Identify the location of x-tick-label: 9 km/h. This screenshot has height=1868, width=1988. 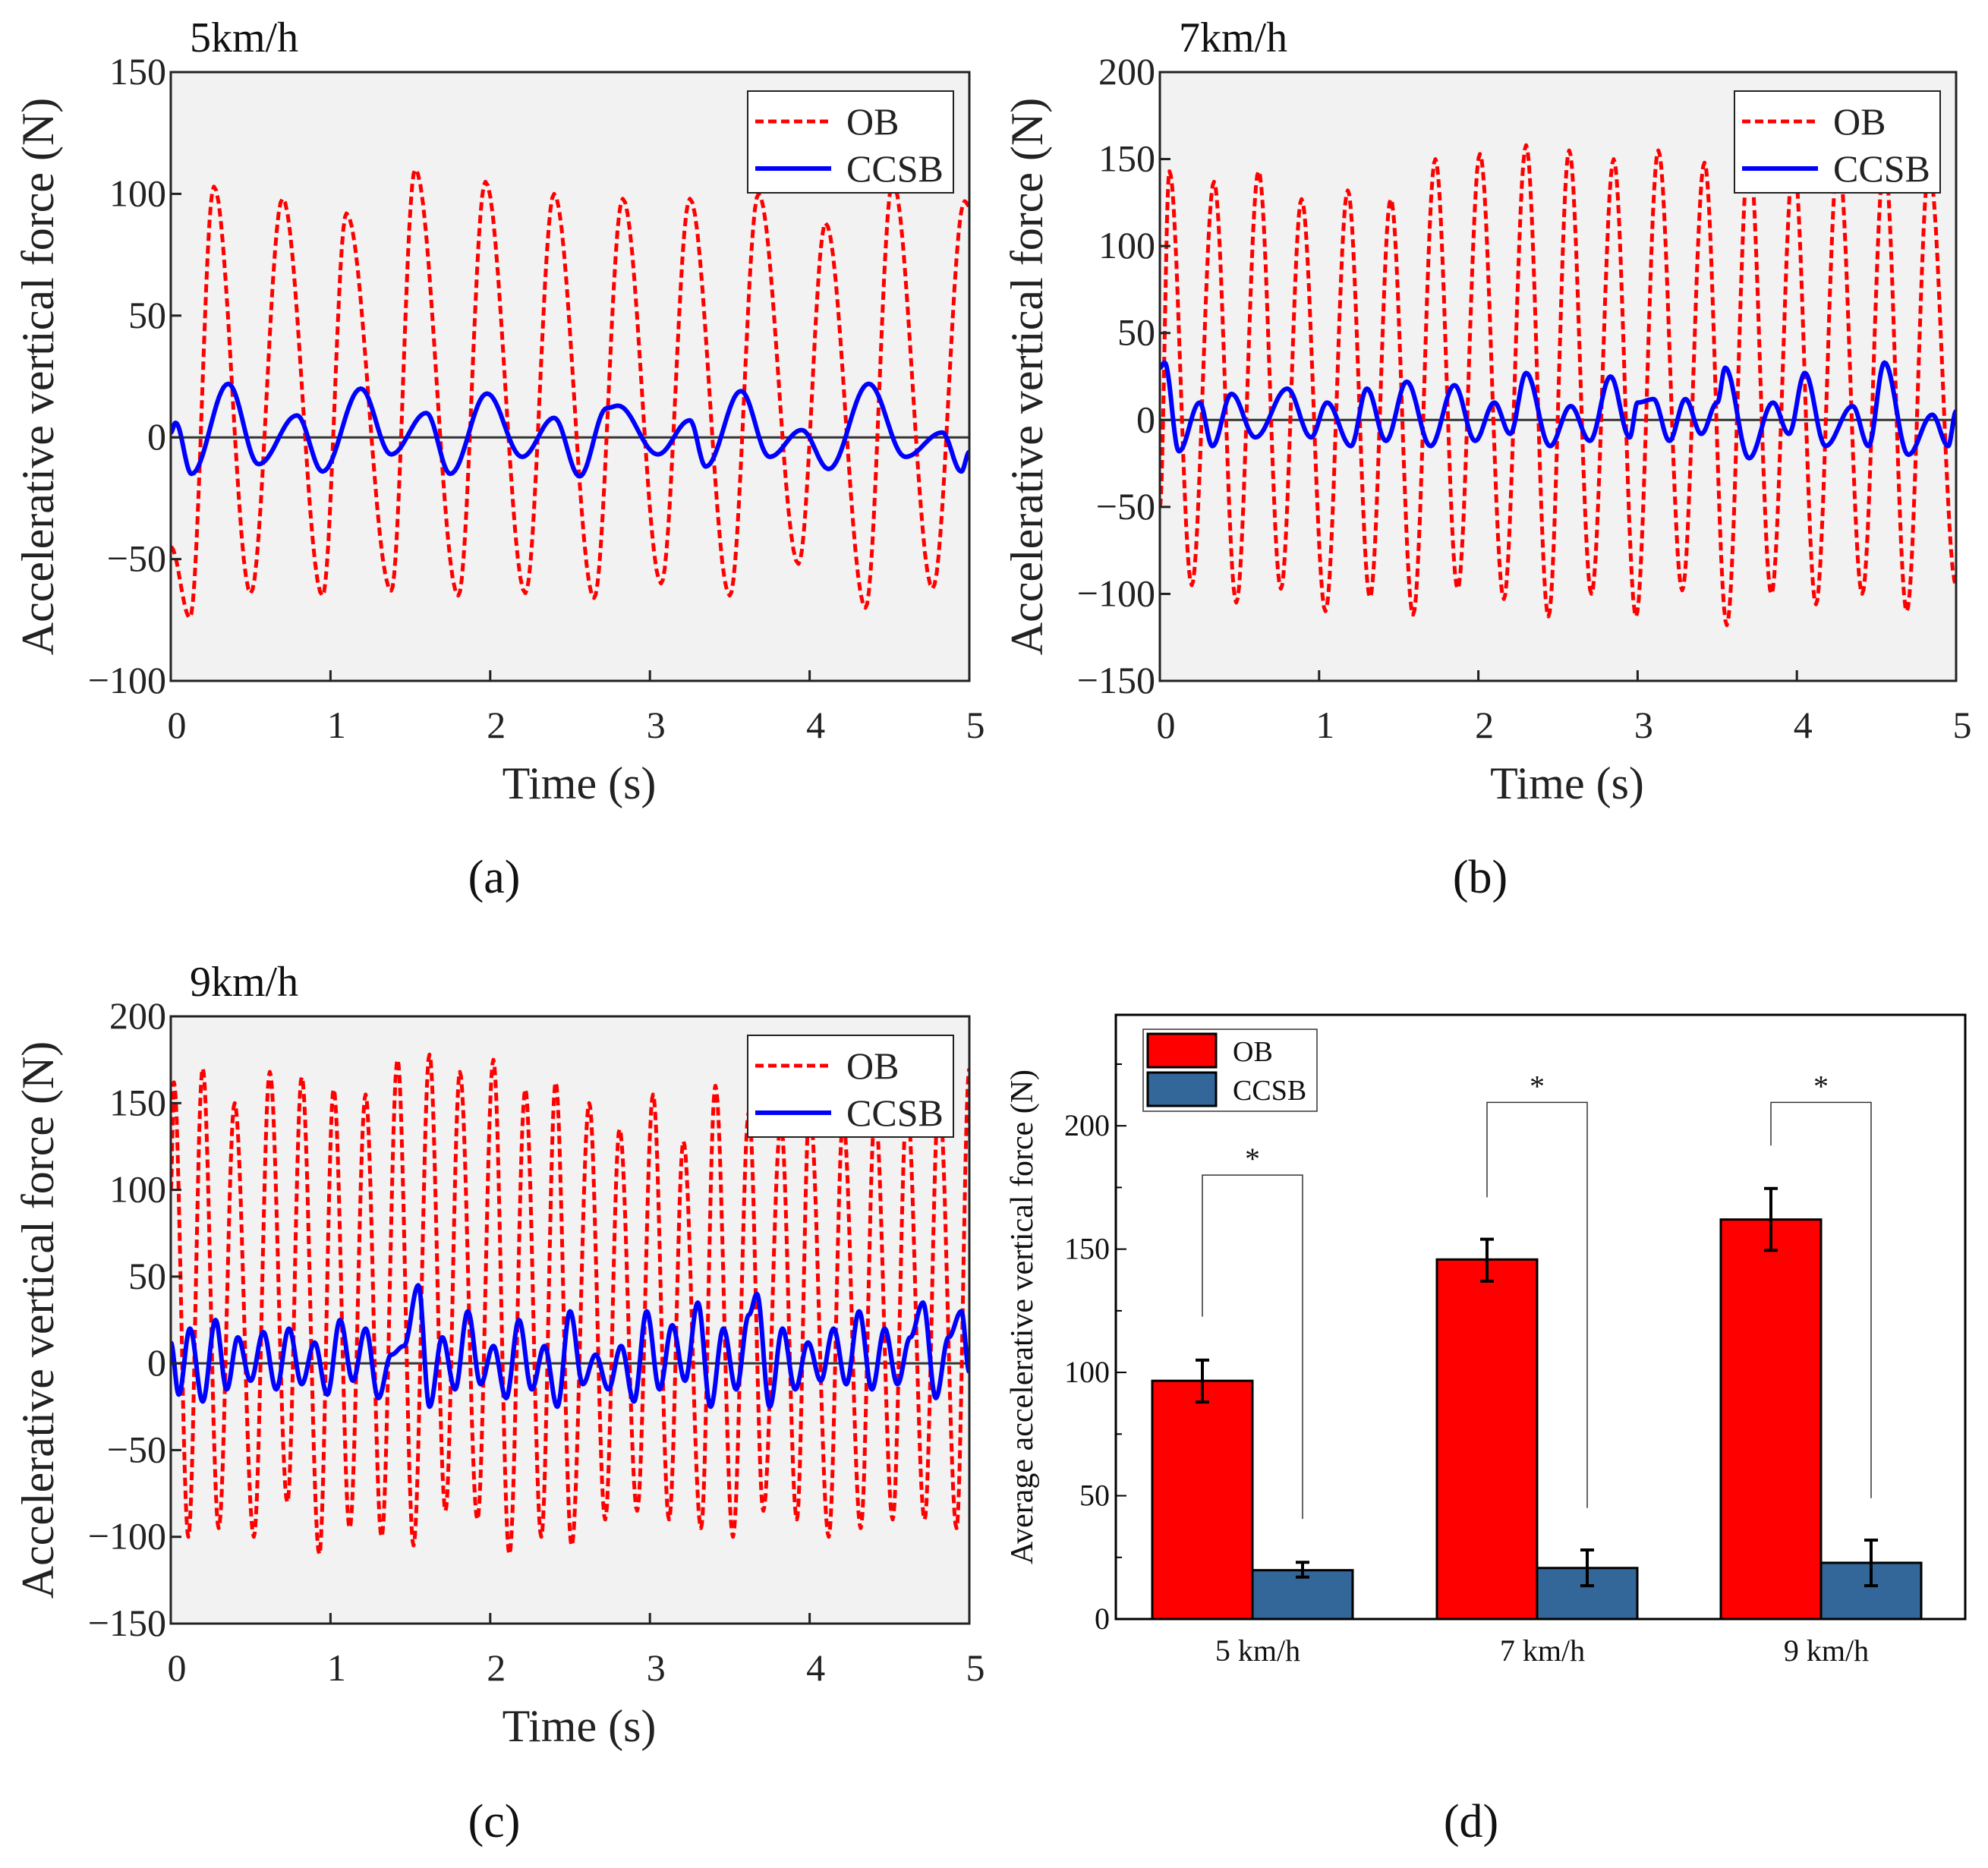
(1826, 1651).